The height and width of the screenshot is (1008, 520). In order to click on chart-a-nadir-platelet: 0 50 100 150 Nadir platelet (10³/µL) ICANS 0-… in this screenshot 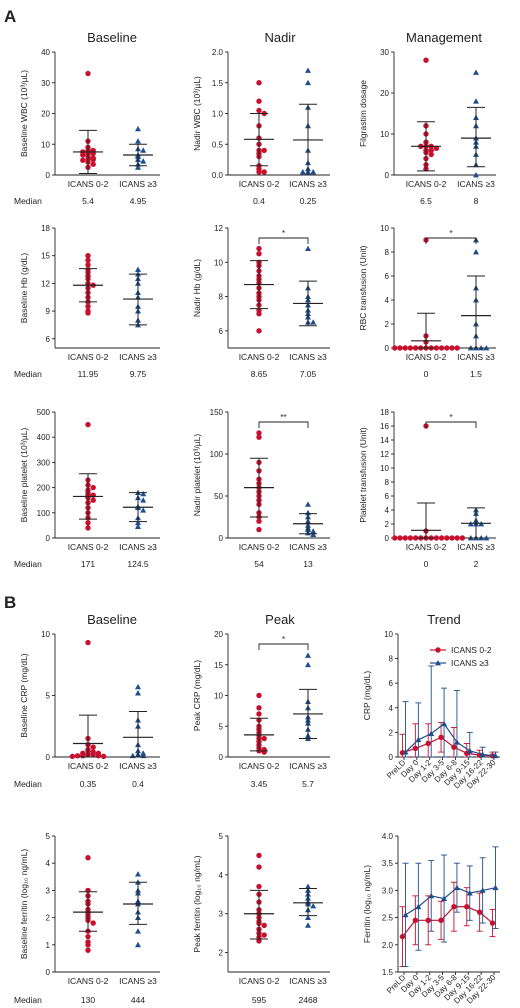, I will do `click(261, 488)`.